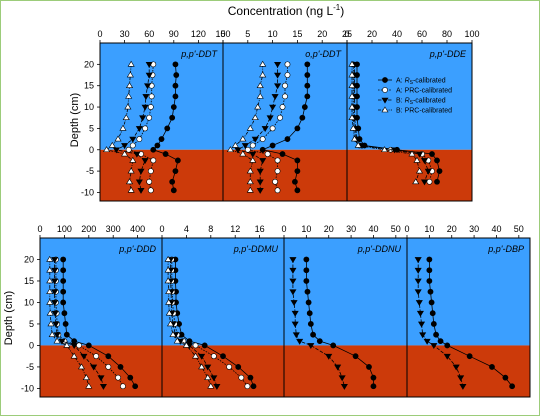  What do you see at coordinates (468, 292) in the screenshot?
I see `water-column-region` at bounding box center [468, 292].